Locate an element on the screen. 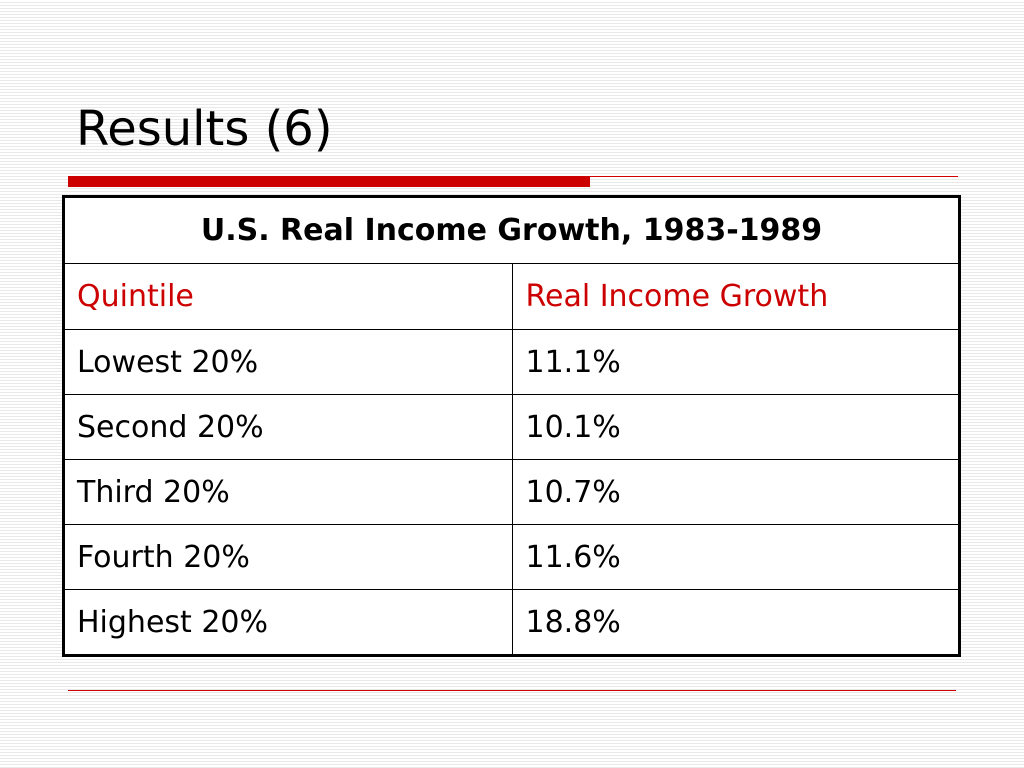  column-header-quintile: Quintile is located at coordinates (288, 296).